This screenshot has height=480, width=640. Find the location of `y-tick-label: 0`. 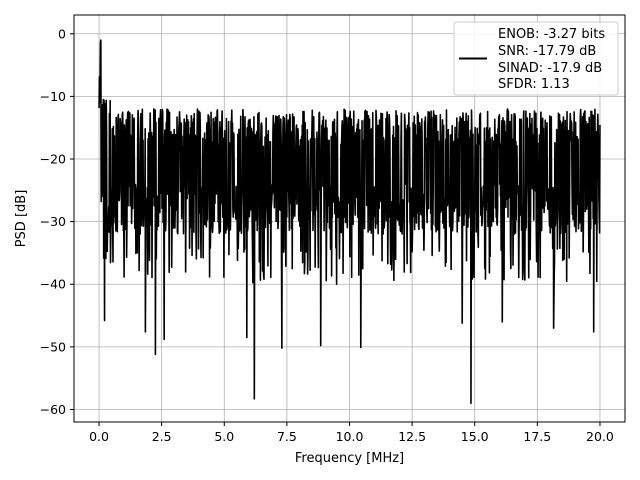

y-tick-label: 0 is located at coordinates (62, 33).